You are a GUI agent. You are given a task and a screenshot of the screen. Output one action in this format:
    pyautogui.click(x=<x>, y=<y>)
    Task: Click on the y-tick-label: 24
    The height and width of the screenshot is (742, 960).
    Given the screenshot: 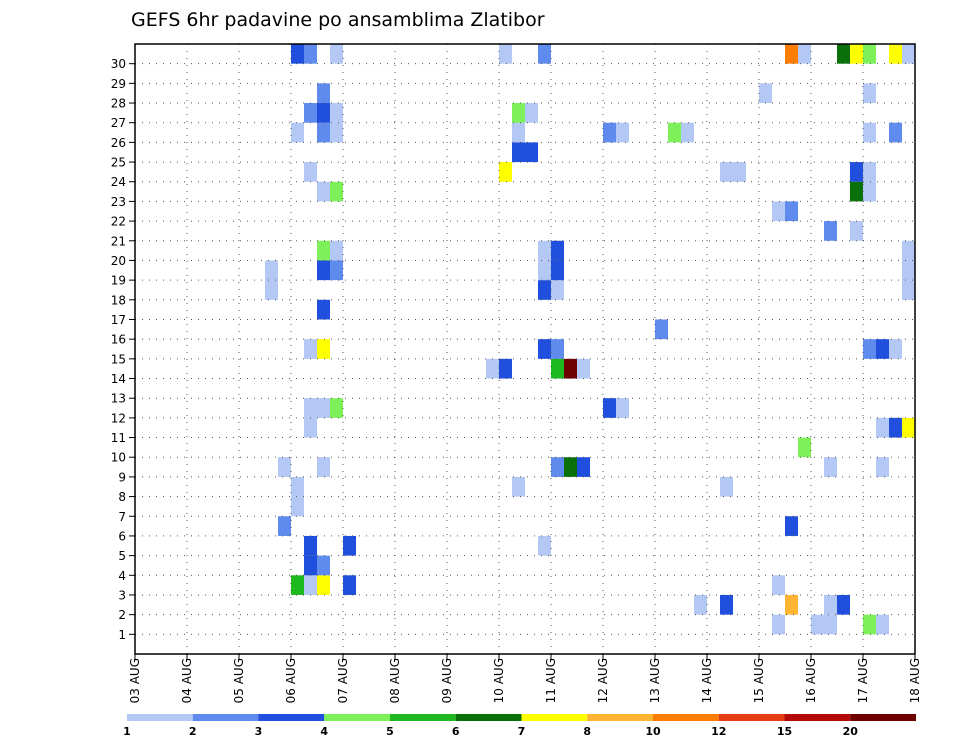 What is the action you would take?
    pyautogui.click(x=118, y=182)
    